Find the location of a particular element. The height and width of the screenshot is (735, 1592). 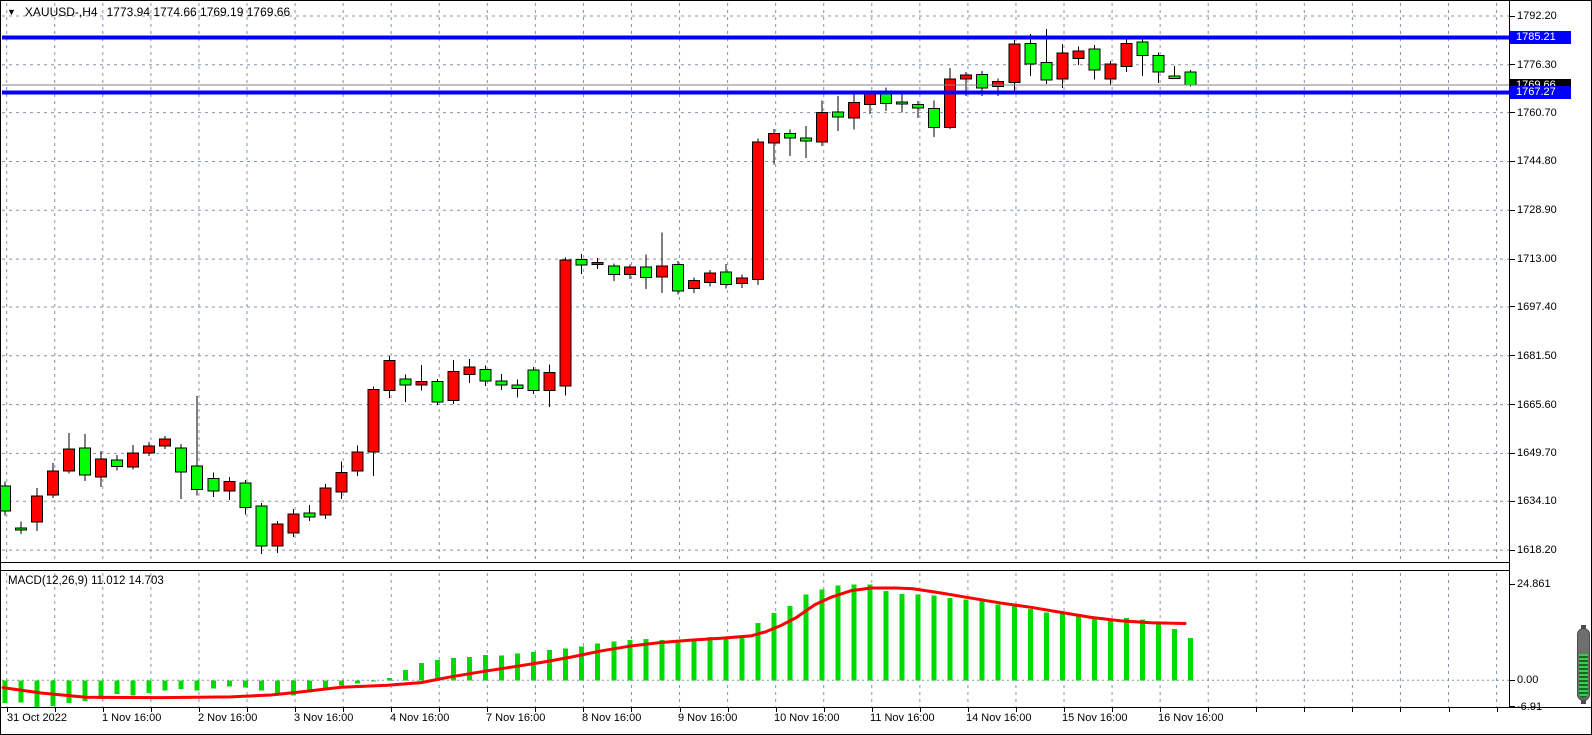

macd-indicator-label: MACD(12,26,9) 11.012 14.703 is located at coordinates (86, 581).